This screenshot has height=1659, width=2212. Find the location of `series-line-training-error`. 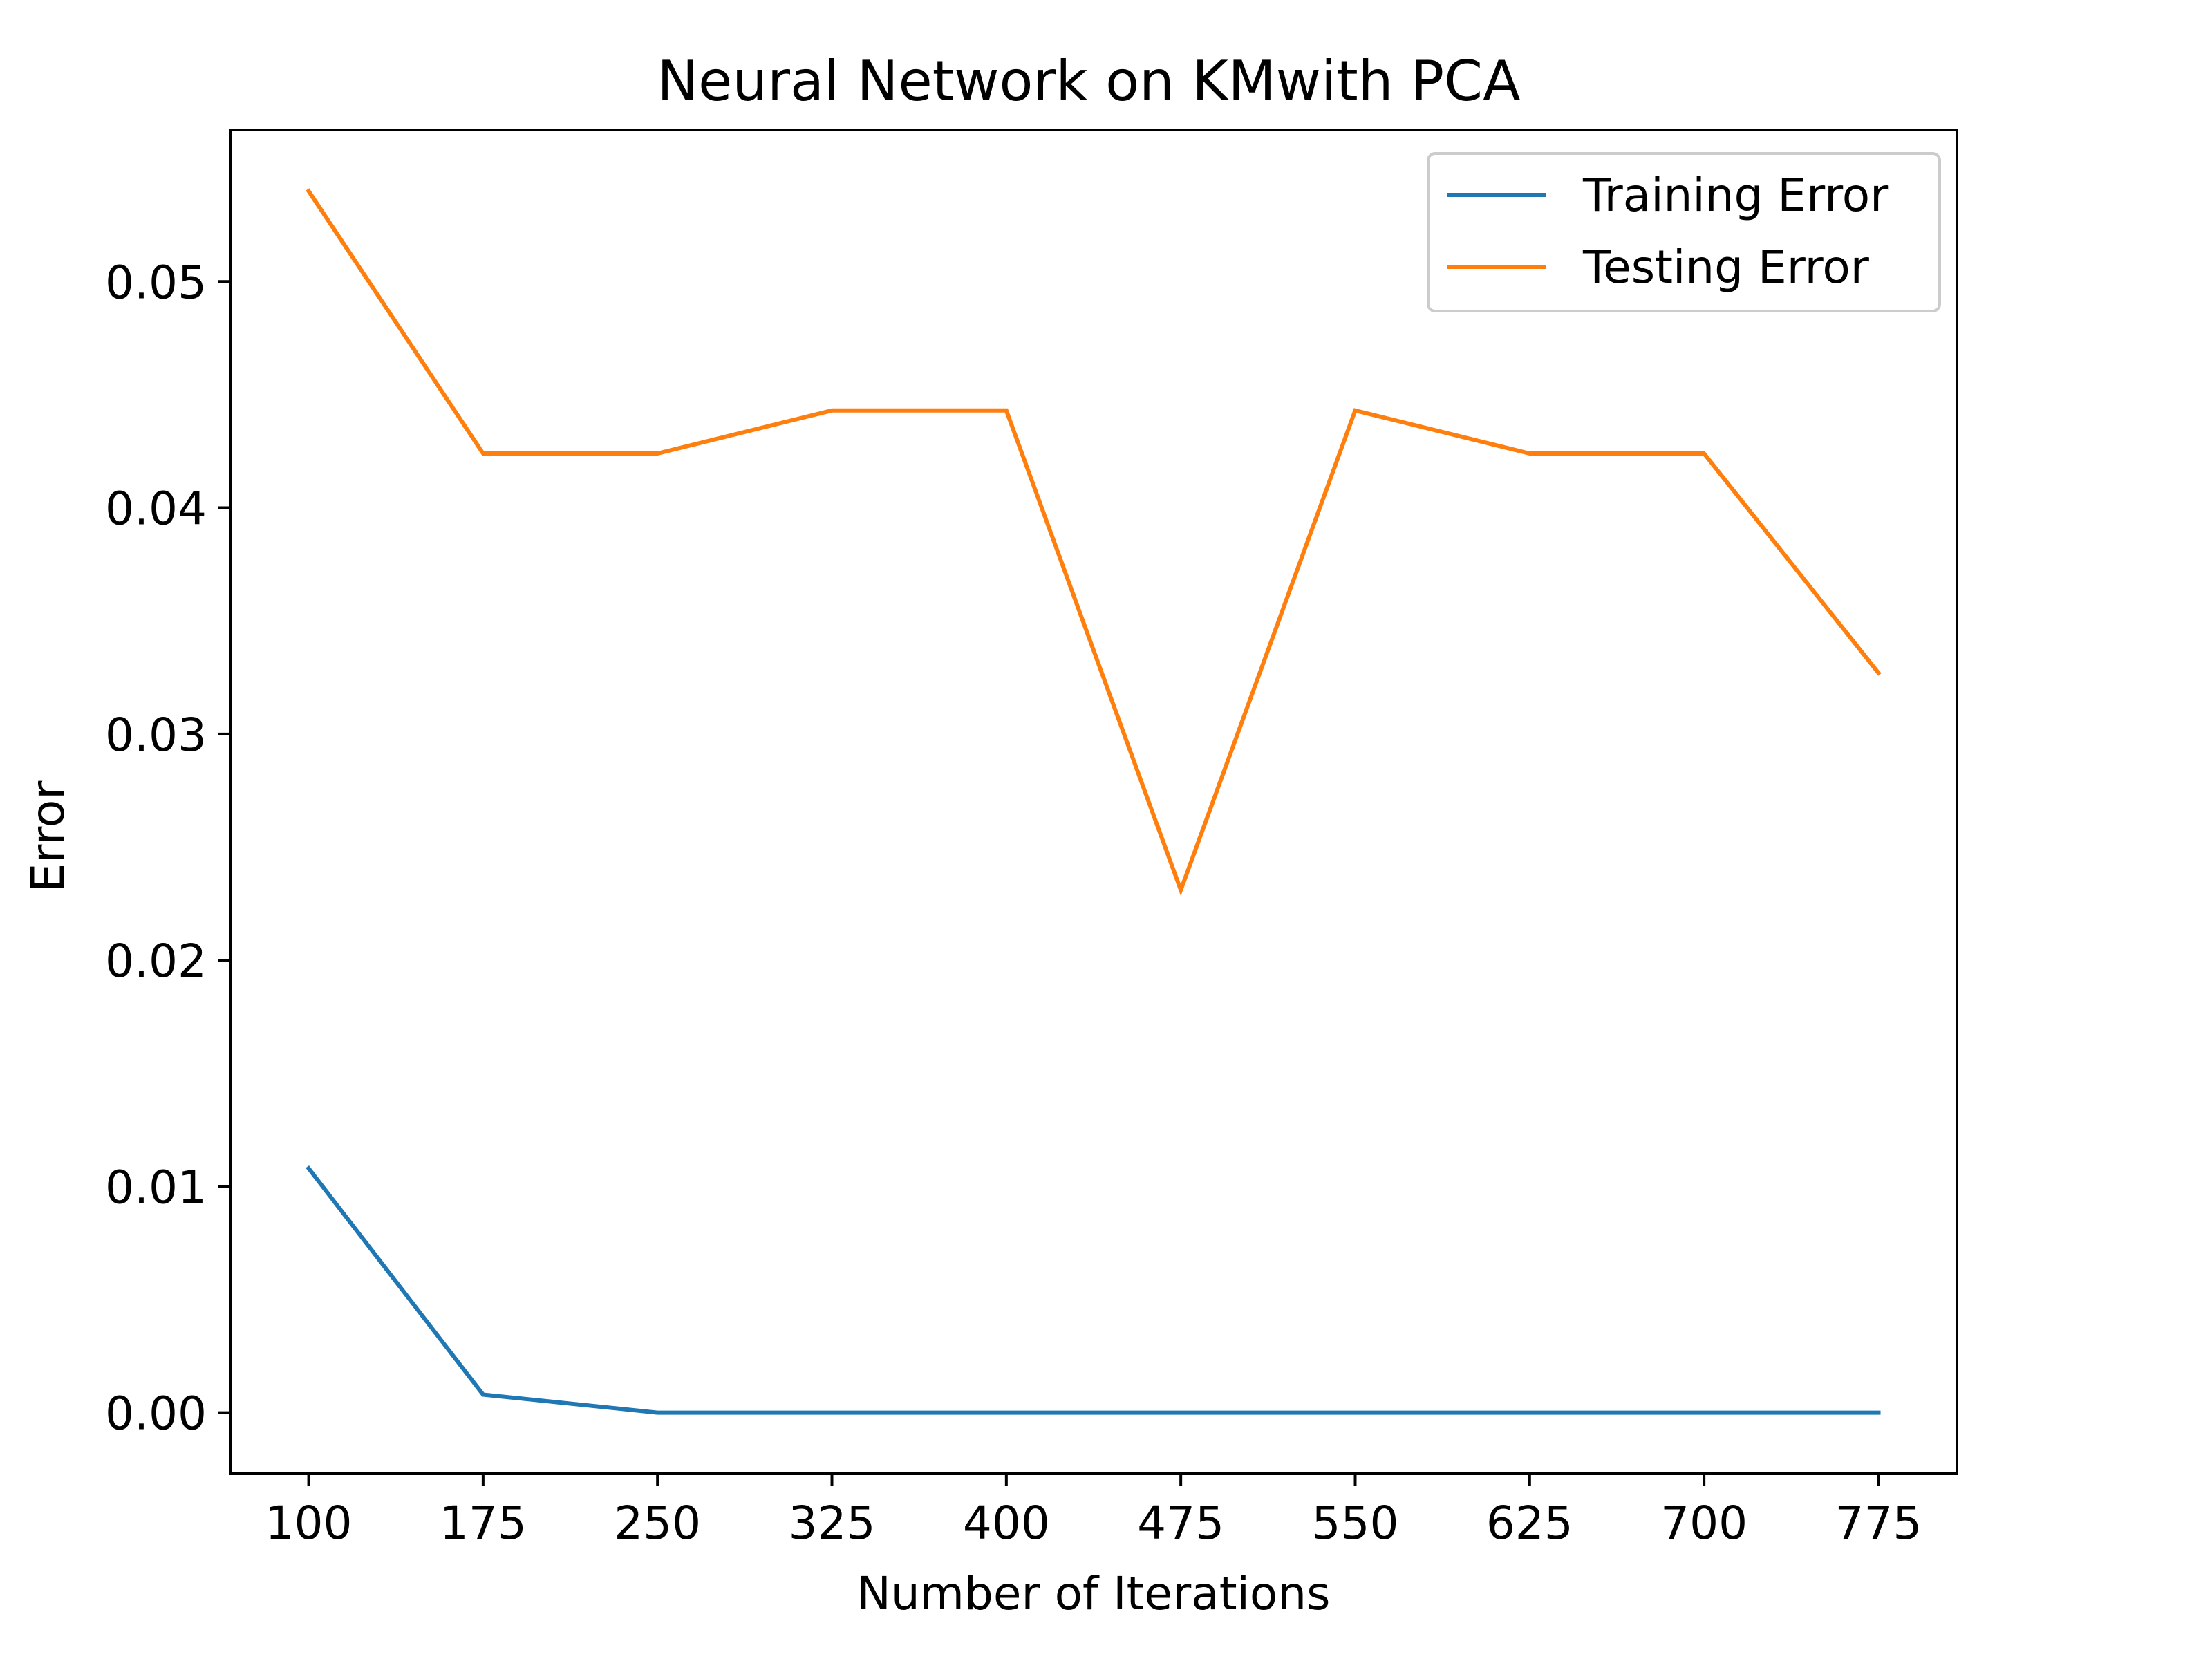

series-line-training-error is located at coordinates (1093, 1290).